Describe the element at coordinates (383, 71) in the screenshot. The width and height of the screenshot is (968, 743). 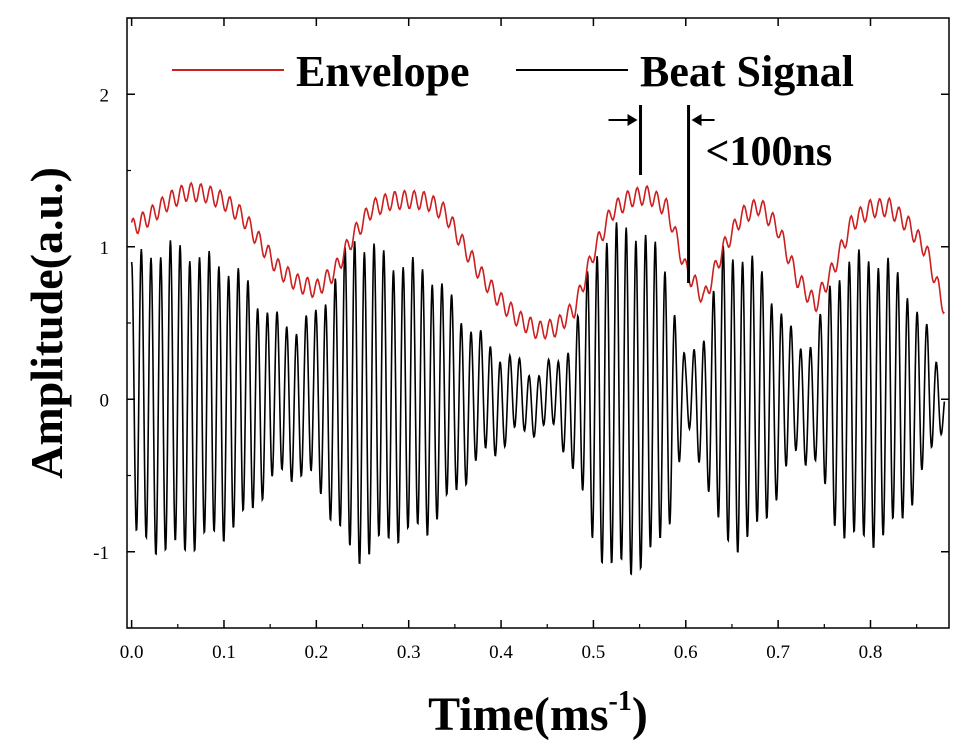
I see `legend-label-envelope: Envelope` at that location.